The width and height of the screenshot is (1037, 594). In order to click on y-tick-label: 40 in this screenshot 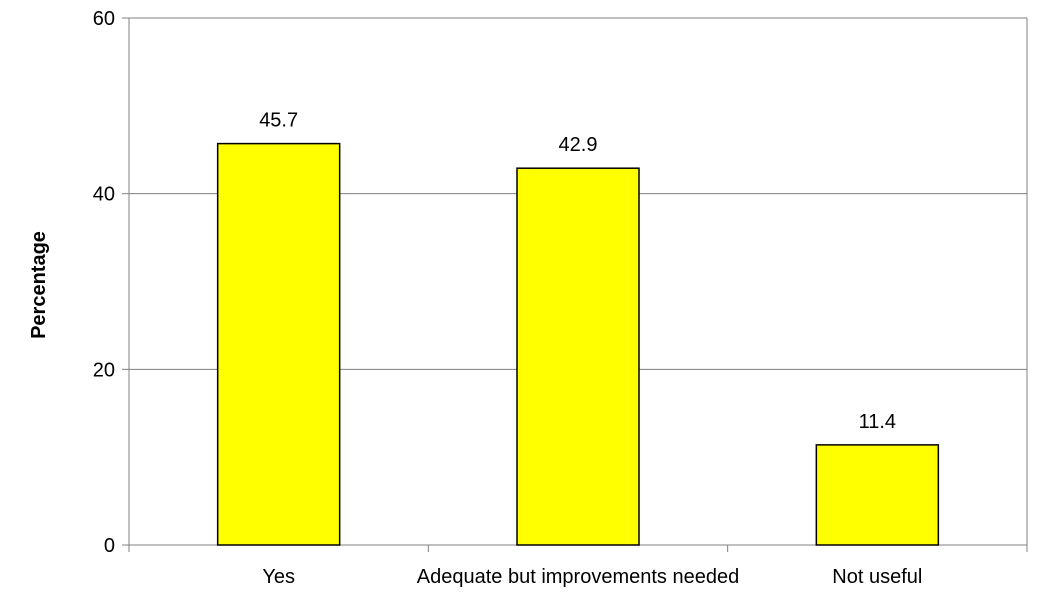, I will do `click(104, 195)`.